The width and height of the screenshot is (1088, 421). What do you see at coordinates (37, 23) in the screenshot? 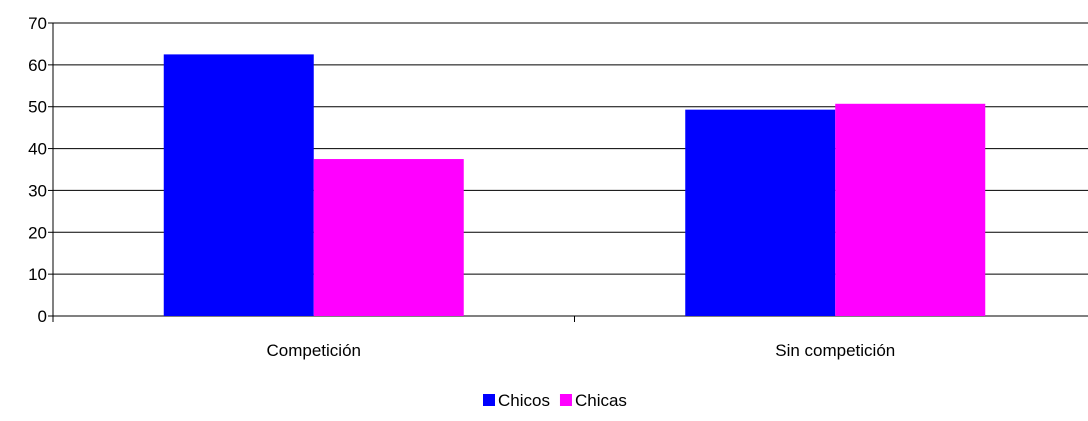
I see `y-tick-label: 70` at bounding box center [37, 23].